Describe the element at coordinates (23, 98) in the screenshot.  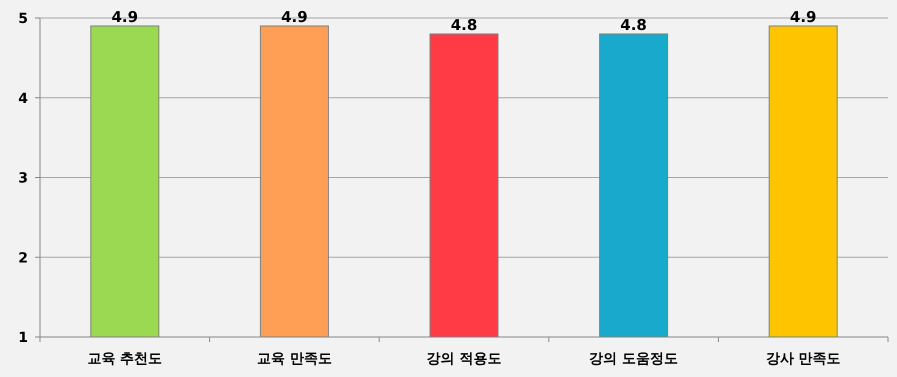
I see `y-tick-label: 4` at that location.